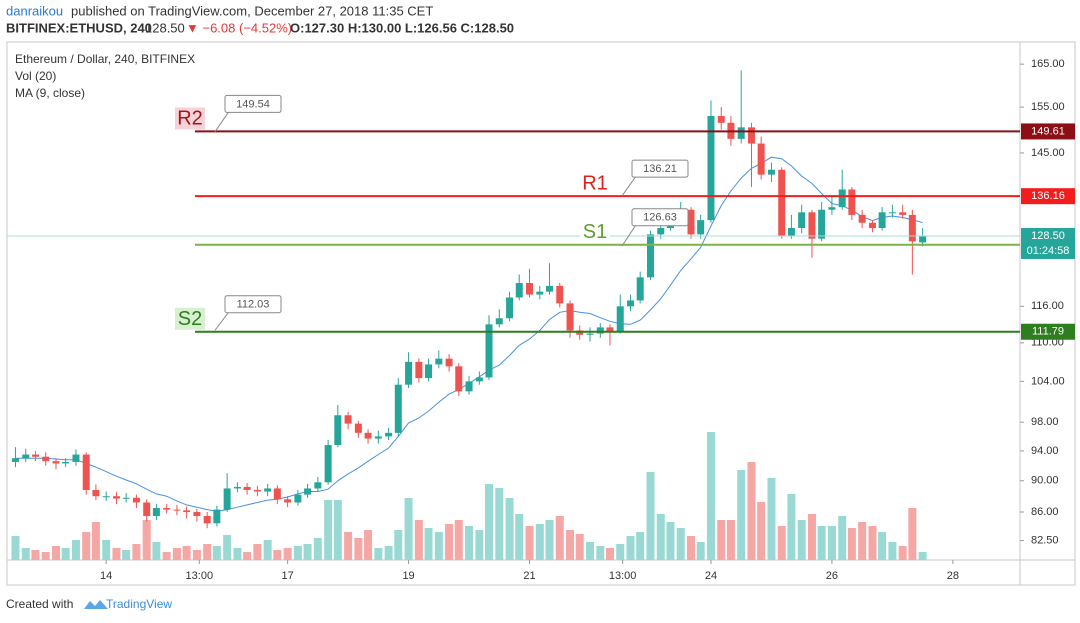 The height and width of the screenshot is (623, 1080). I want to click on footer-created: Created with, so click(39, 604).